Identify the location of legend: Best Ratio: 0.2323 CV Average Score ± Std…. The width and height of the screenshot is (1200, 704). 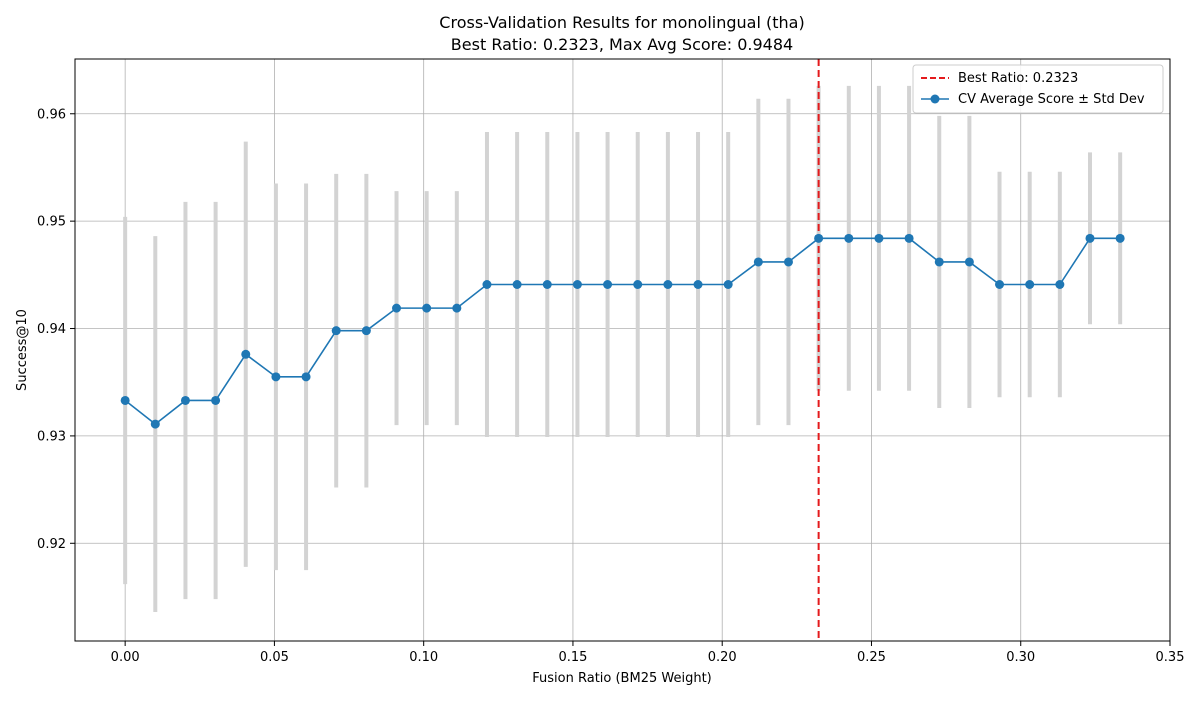
(1038, 89).